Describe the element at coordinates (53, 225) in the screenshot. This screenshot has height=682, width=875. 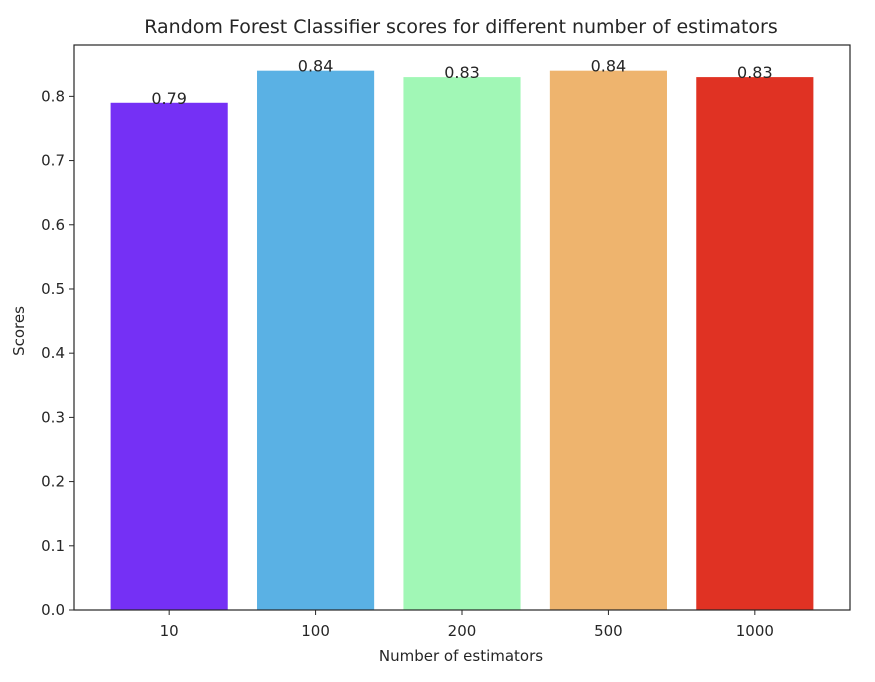
I see `y-tick-label-6: 0.6` at that location.